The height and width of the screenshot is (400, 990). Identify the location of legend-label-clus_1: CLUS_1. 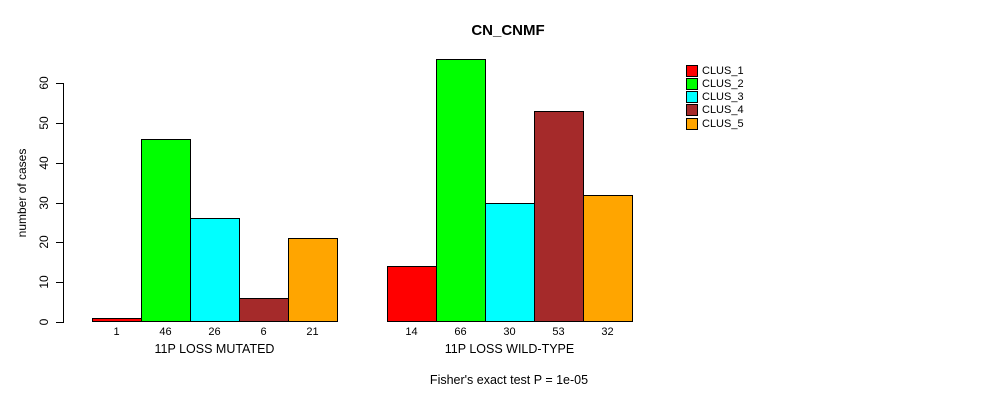
(723, 71).